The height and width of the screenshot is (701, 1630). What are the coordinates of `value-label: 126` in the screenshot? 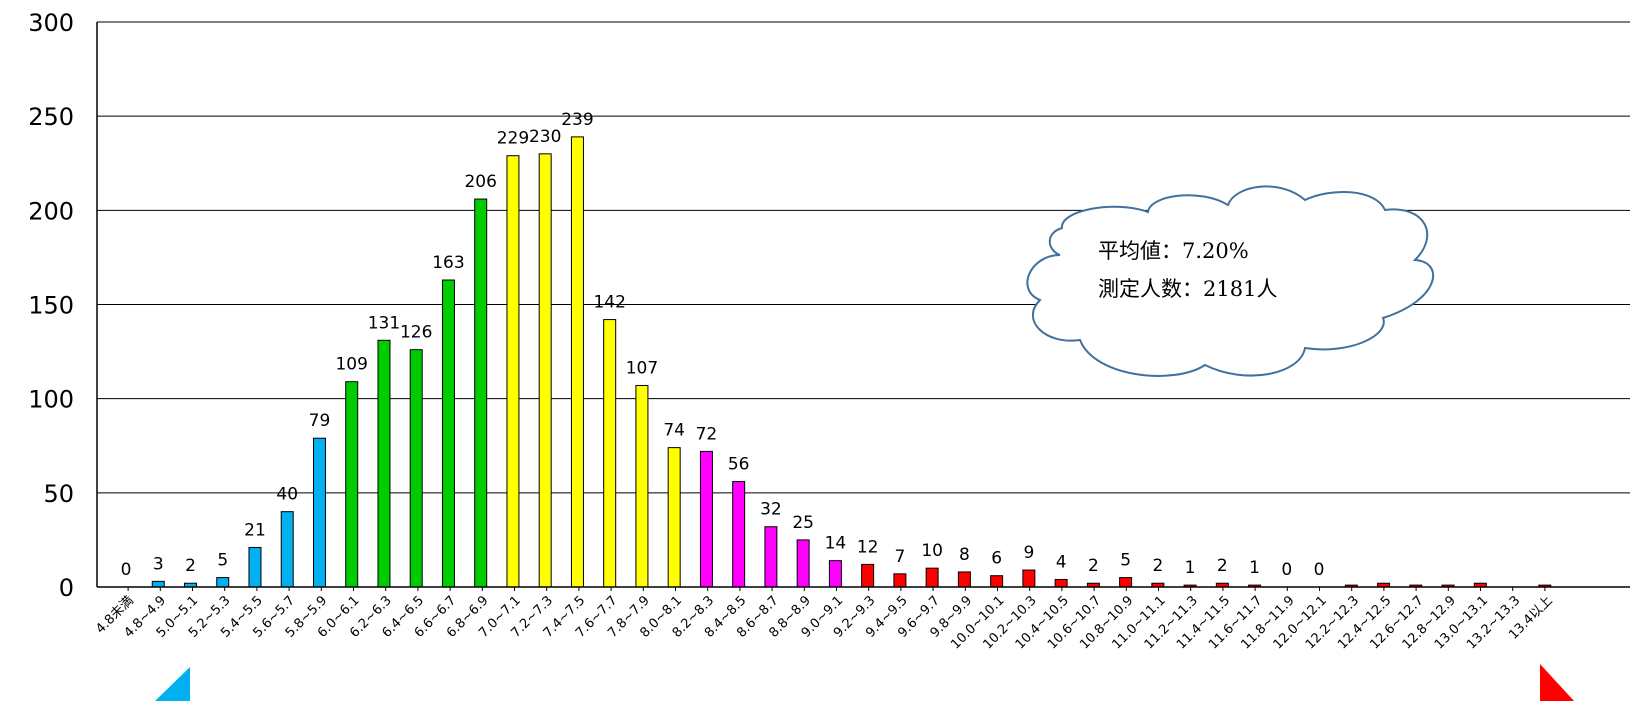 It's located at (416, 333).